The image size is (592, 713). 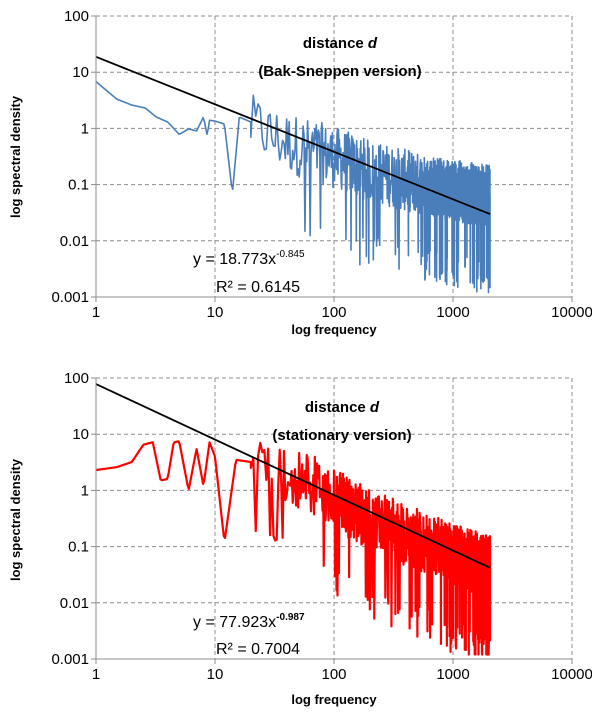 What do you see at coordinates (258, 287) in the screenshot?
I see `r-squared-label: R² = 0.6145` at bounding box center [258, 287].